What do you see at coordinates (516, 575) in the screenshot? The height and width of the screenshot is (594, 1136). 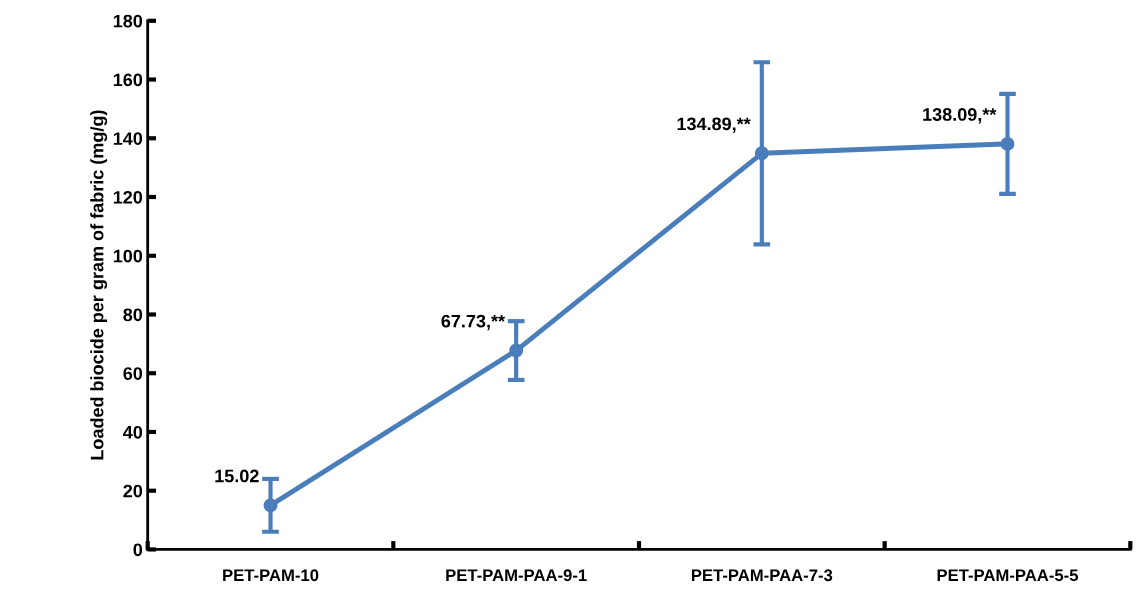 I see `x-tick-label: PET-PAM-PAA-9-1` at bounding box center [516, 575].